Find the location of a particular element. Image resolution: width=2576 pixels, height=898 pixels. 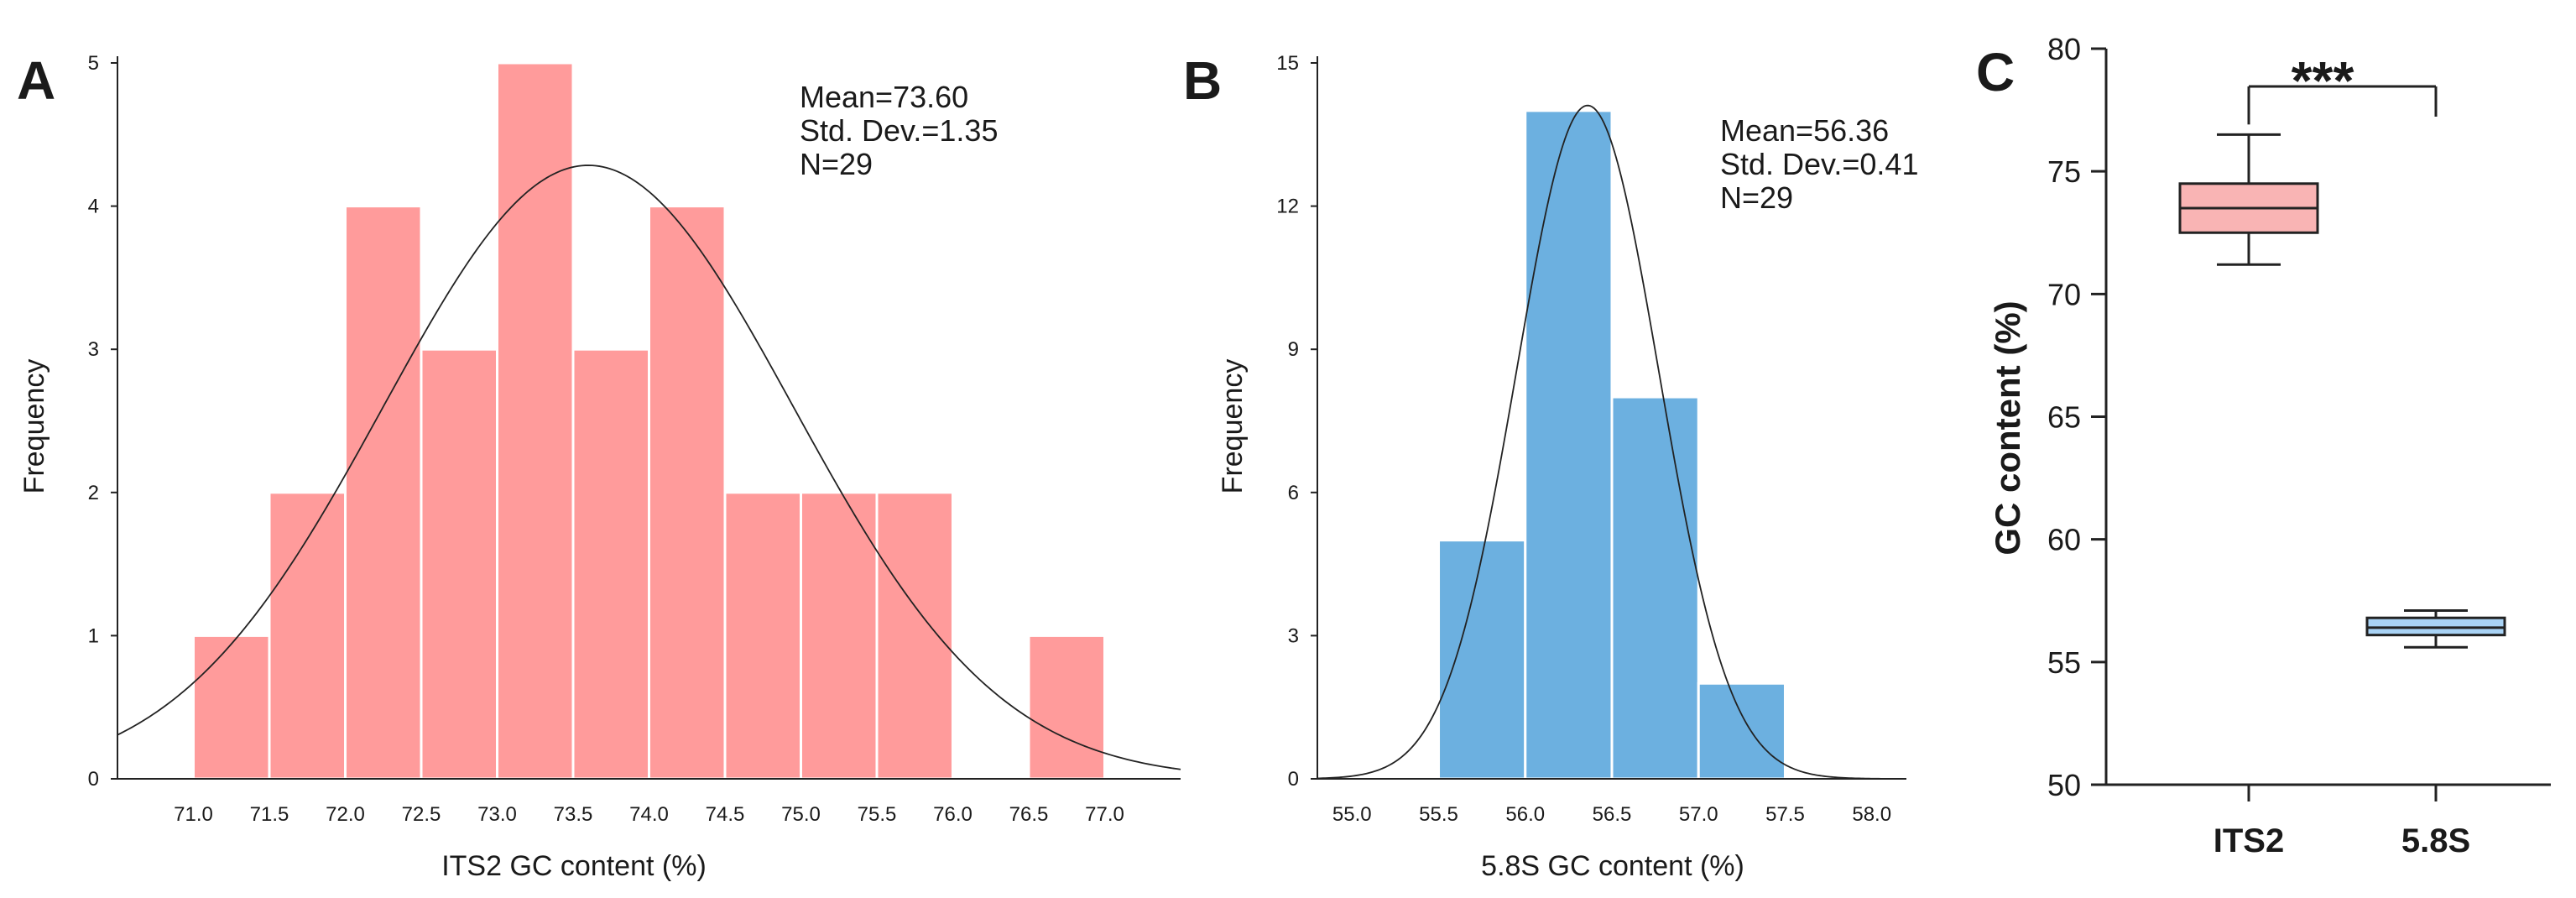

panel-c-x-tick-label-1: 5.8S is located at coordinates (2435, 840).